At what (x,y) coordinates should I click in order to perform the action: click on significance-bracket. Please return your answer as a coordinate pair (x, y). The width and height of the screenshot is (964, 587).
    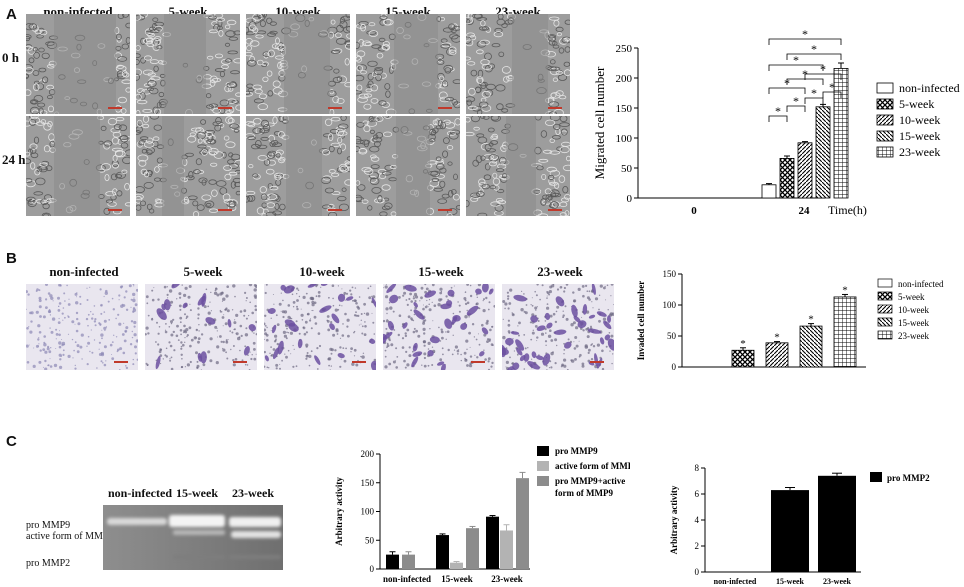
    Looking at the image, I should click on (814, 56).